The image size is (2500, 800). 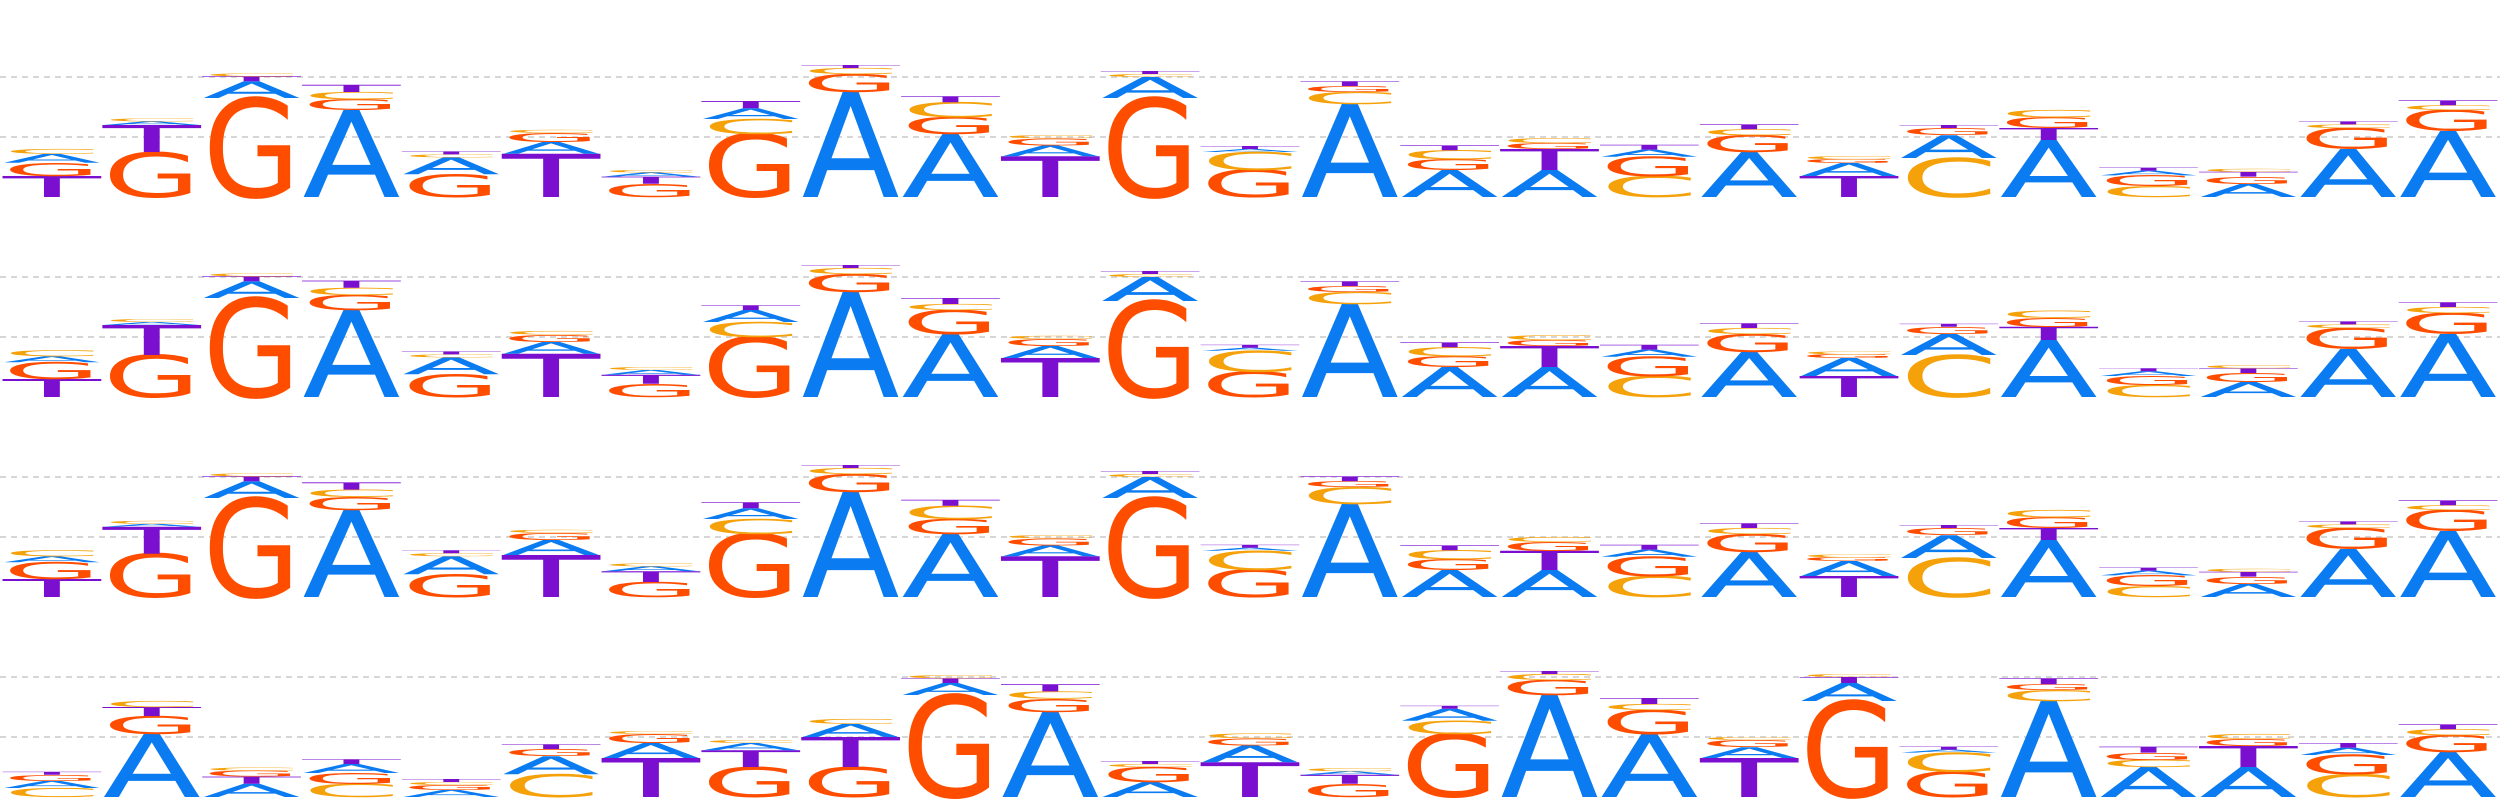 What do you see at coordinates (2048, 134) in the screenshot?
I see `logo-letter-t-r1-p21: T` at bounding box center [2048, 134].